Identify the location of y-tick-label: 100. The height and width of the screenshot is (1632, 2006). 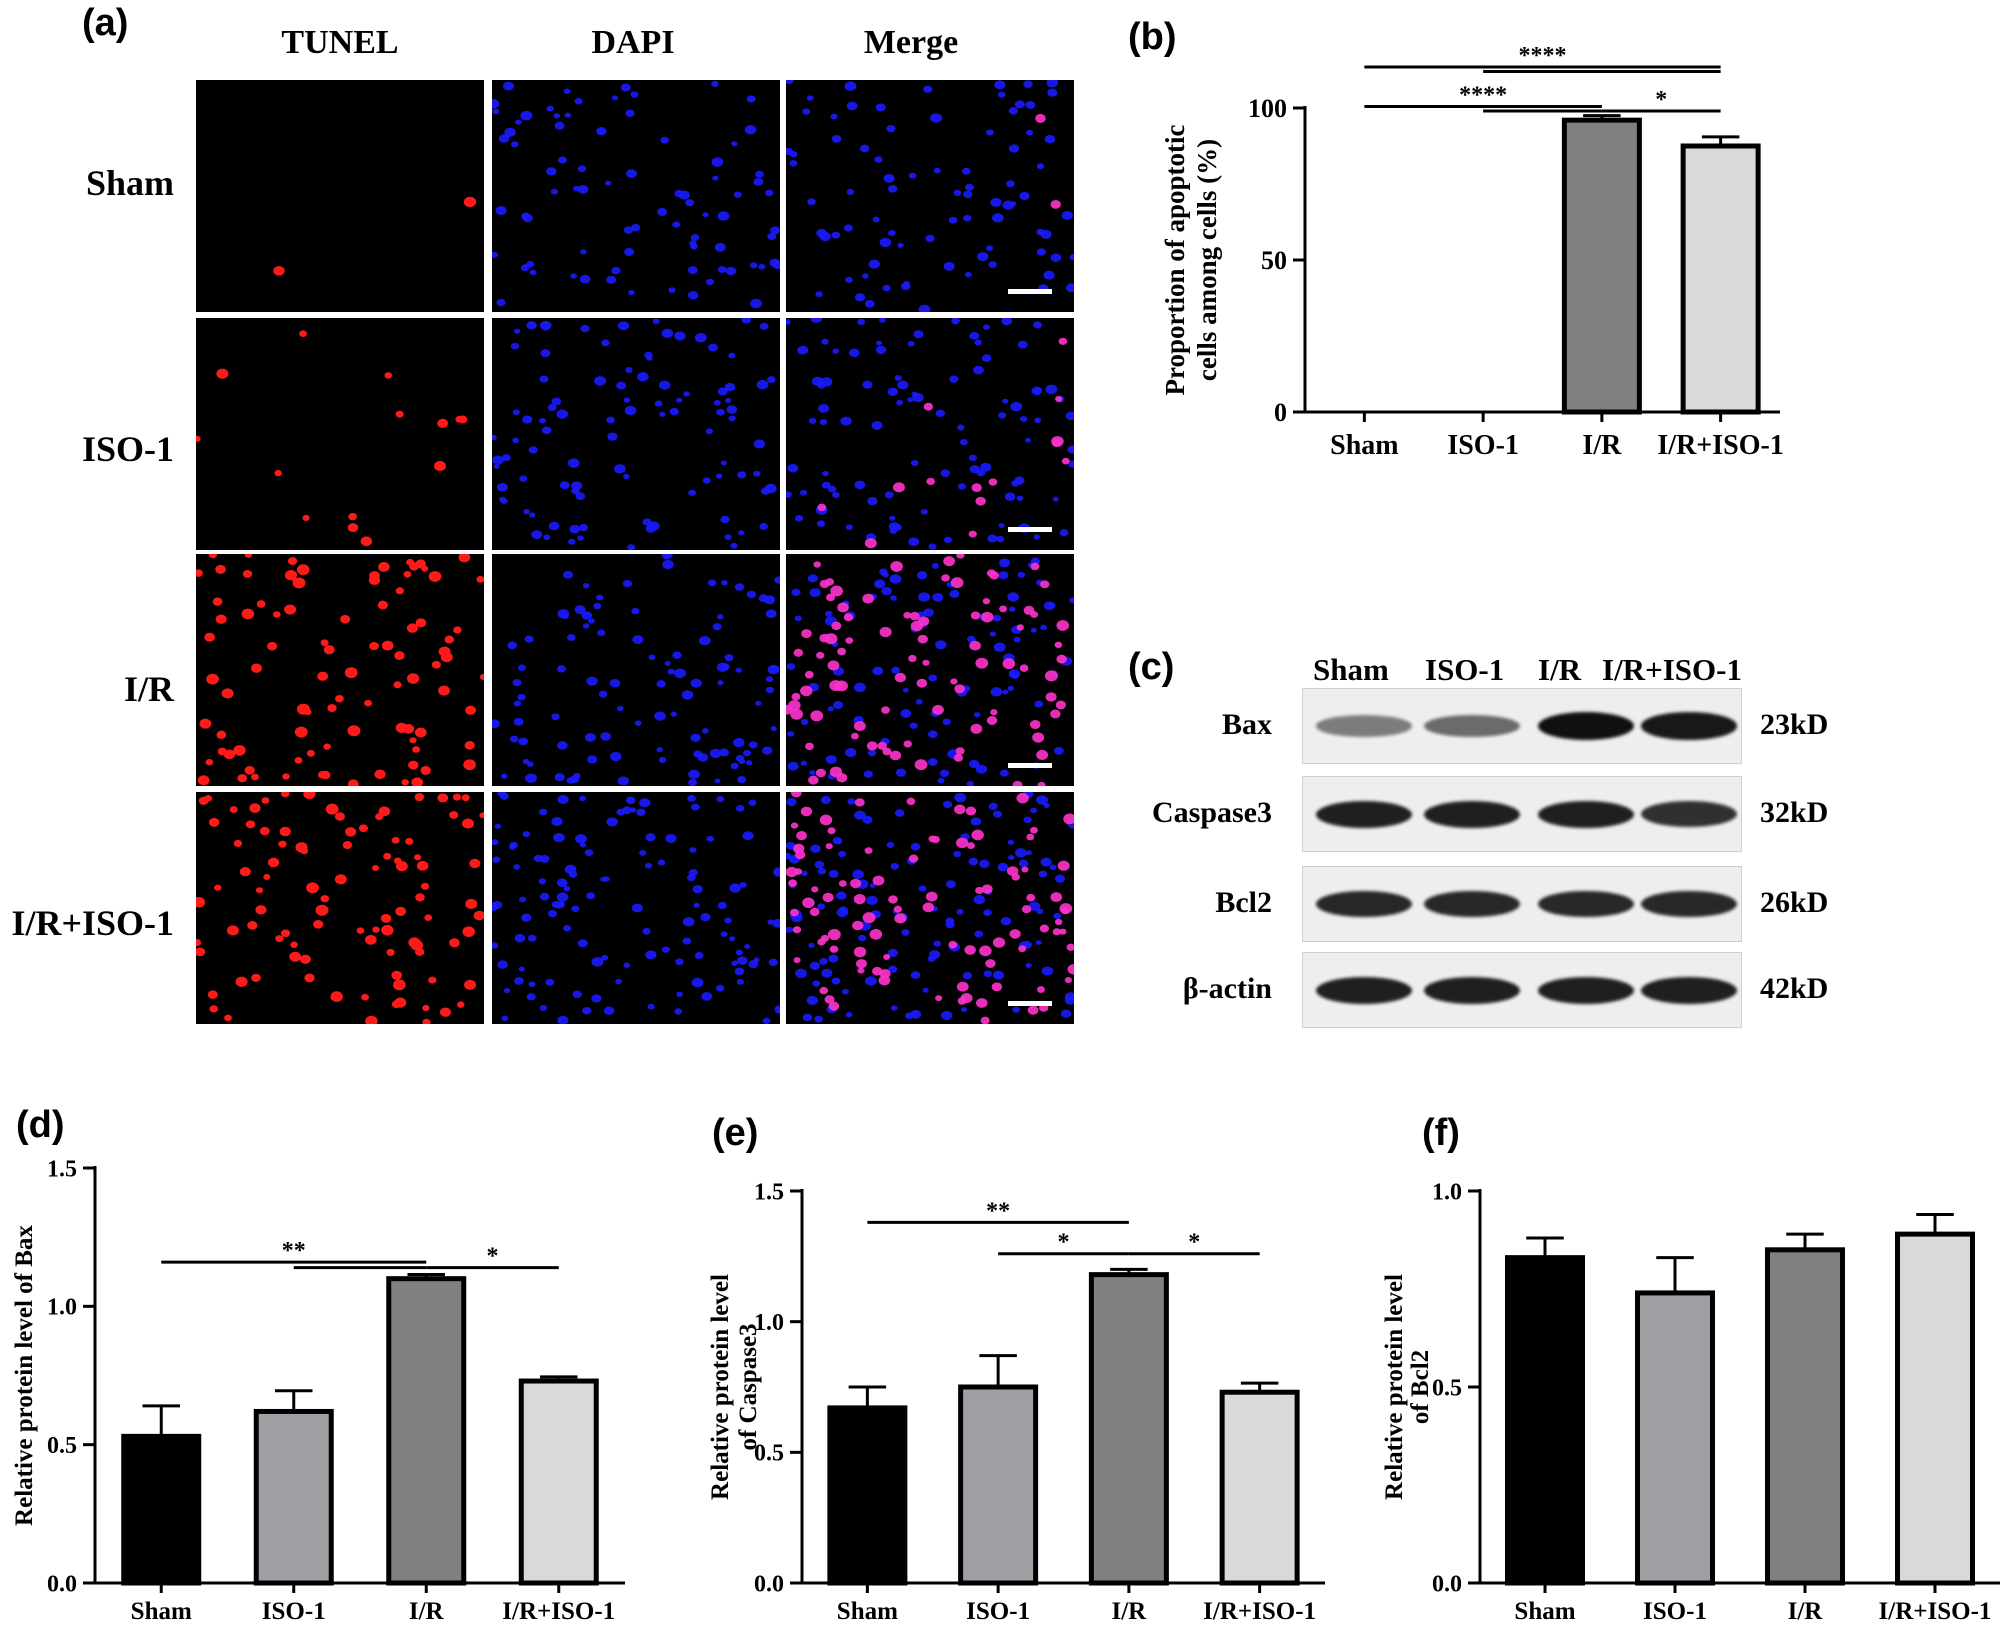
(1267, 108).